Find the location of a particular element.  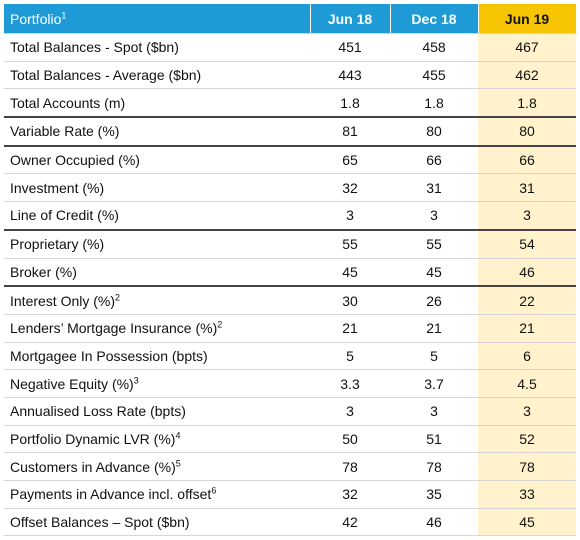

table-row: Interest Only (%)2 30 26 22 is located at coordinates (290, 300).